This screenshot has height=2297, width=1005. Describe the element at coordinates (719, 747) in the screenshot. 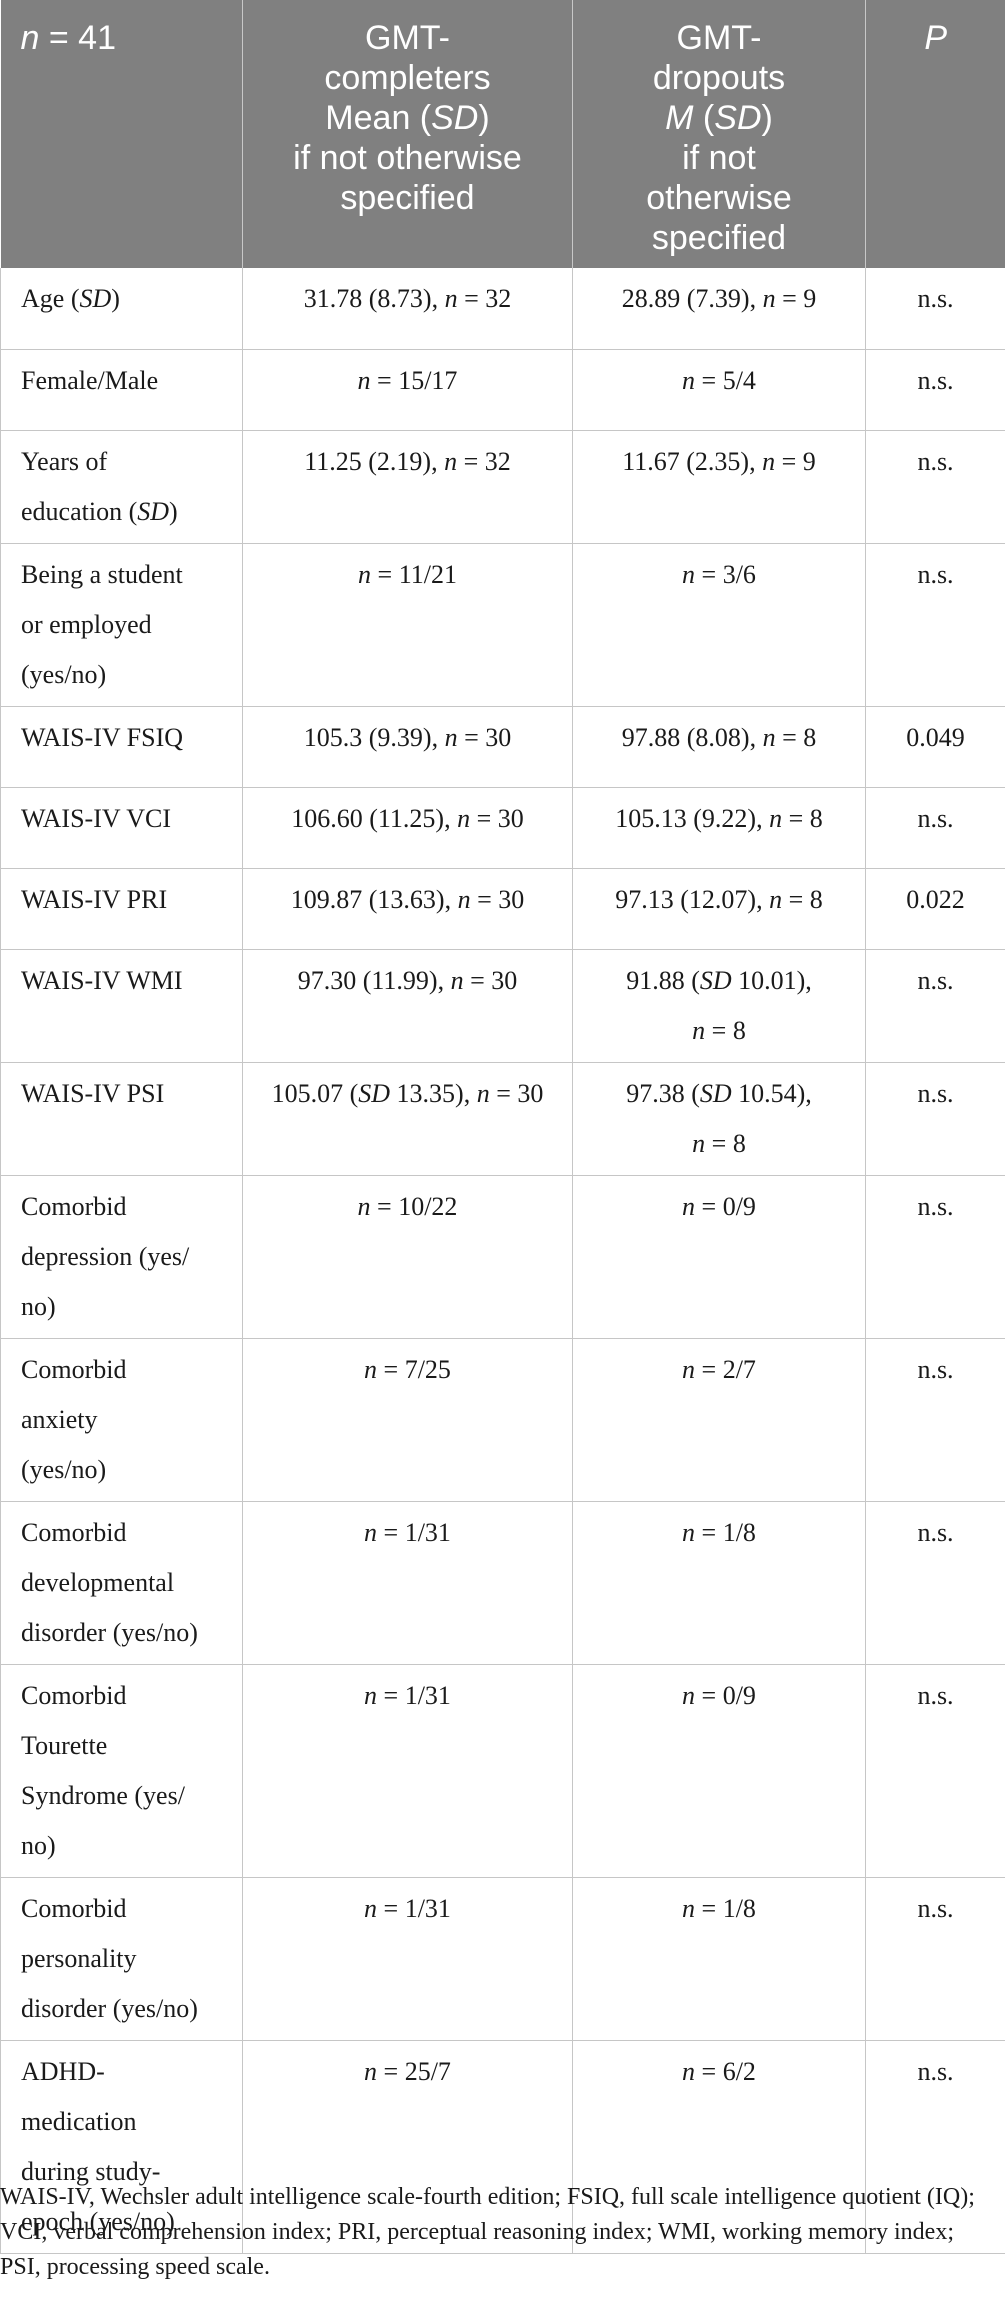

I see `cell-dropouts: 97.88 (8.08), n = 8` at that location.